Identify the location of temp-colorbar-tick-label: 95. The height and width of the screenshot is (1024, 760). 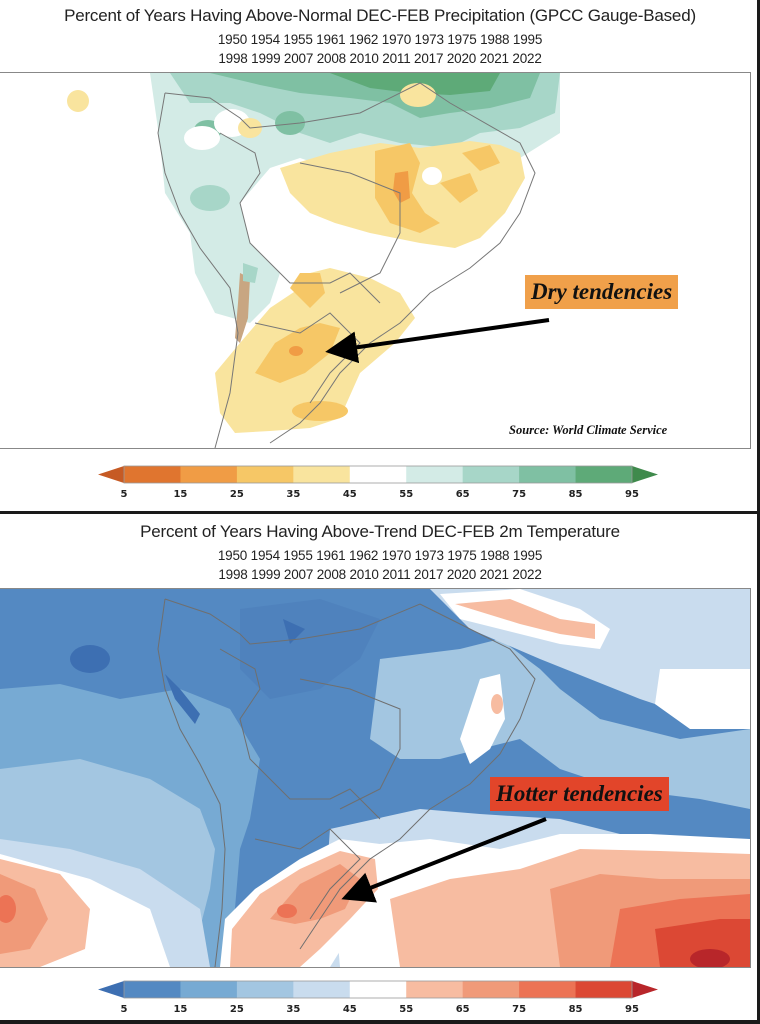
(632, 1009).